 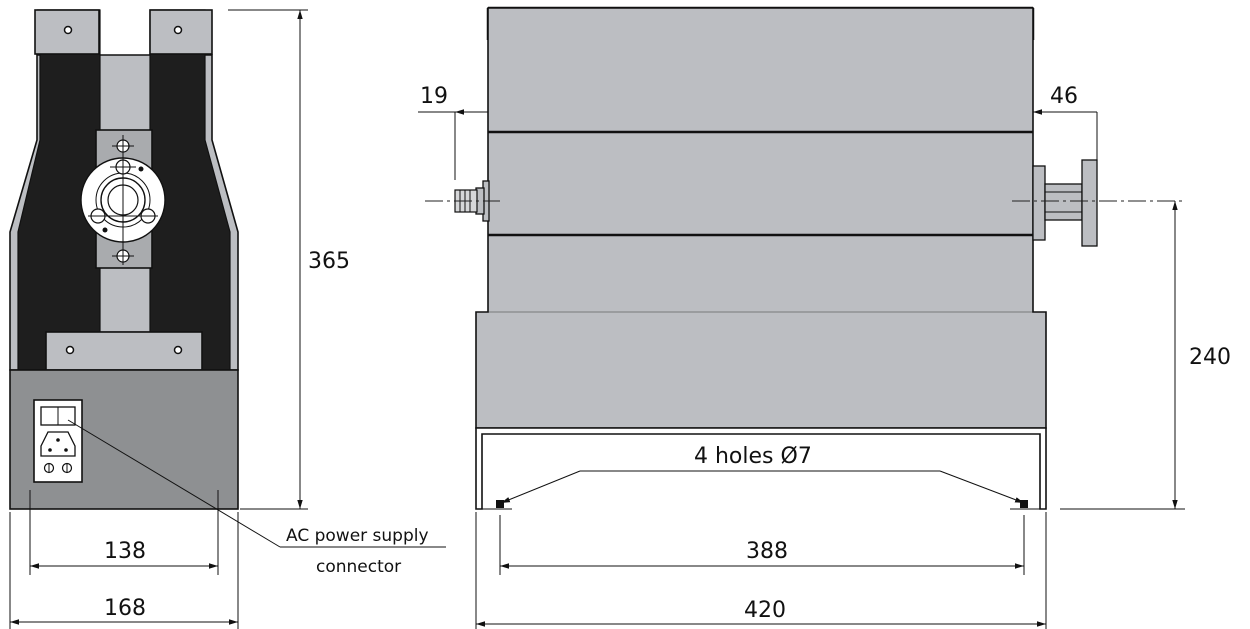 What do you see at coordinates (1210, 357) in the screenshot?
I see `dim-side-height: 240` at bounding box center [1210, 357].